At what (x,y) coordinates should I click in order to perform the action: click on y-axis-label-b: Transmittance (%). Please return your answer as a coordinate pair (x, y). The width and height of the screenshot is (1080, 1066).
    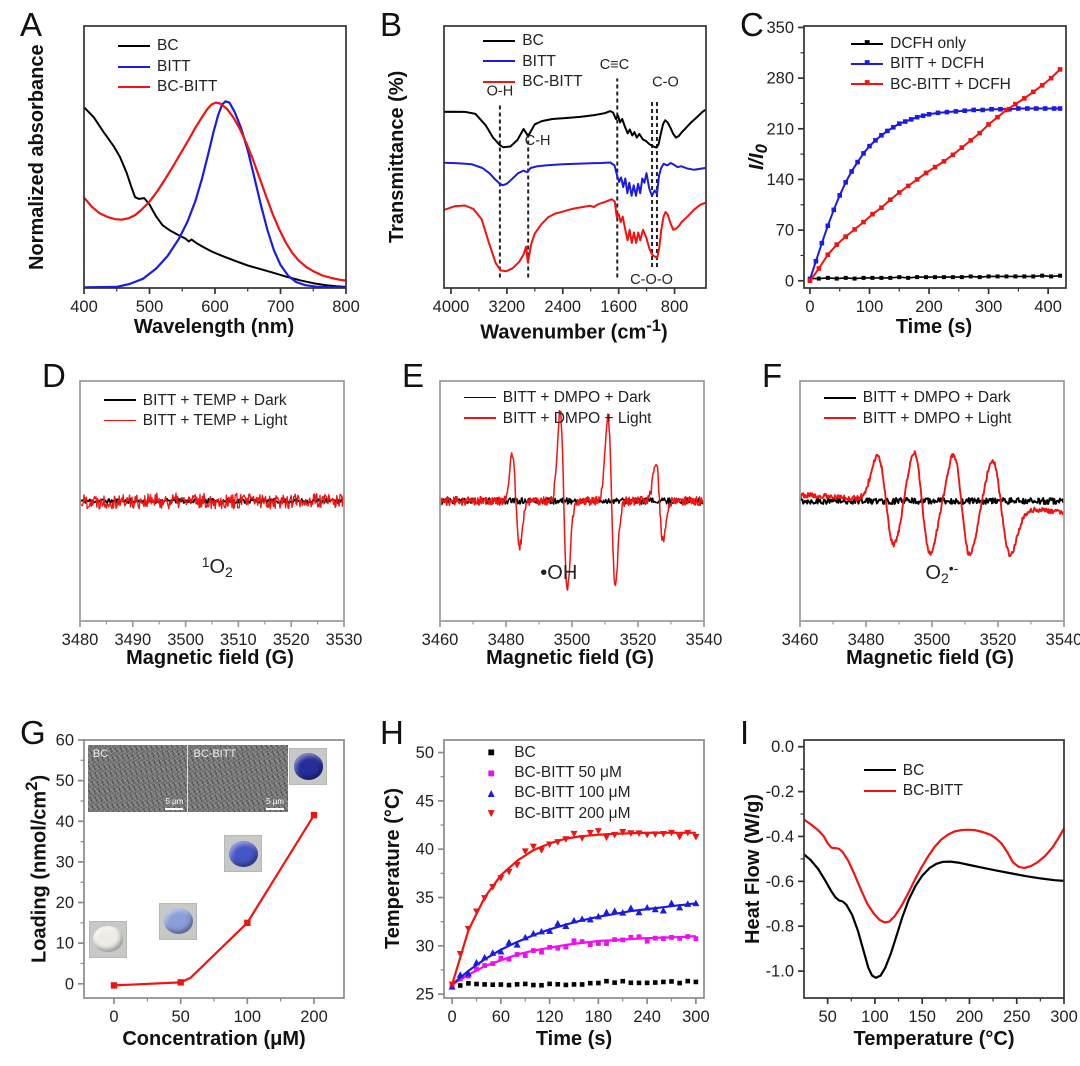
    Looking at the image, I should click on (397, 157).